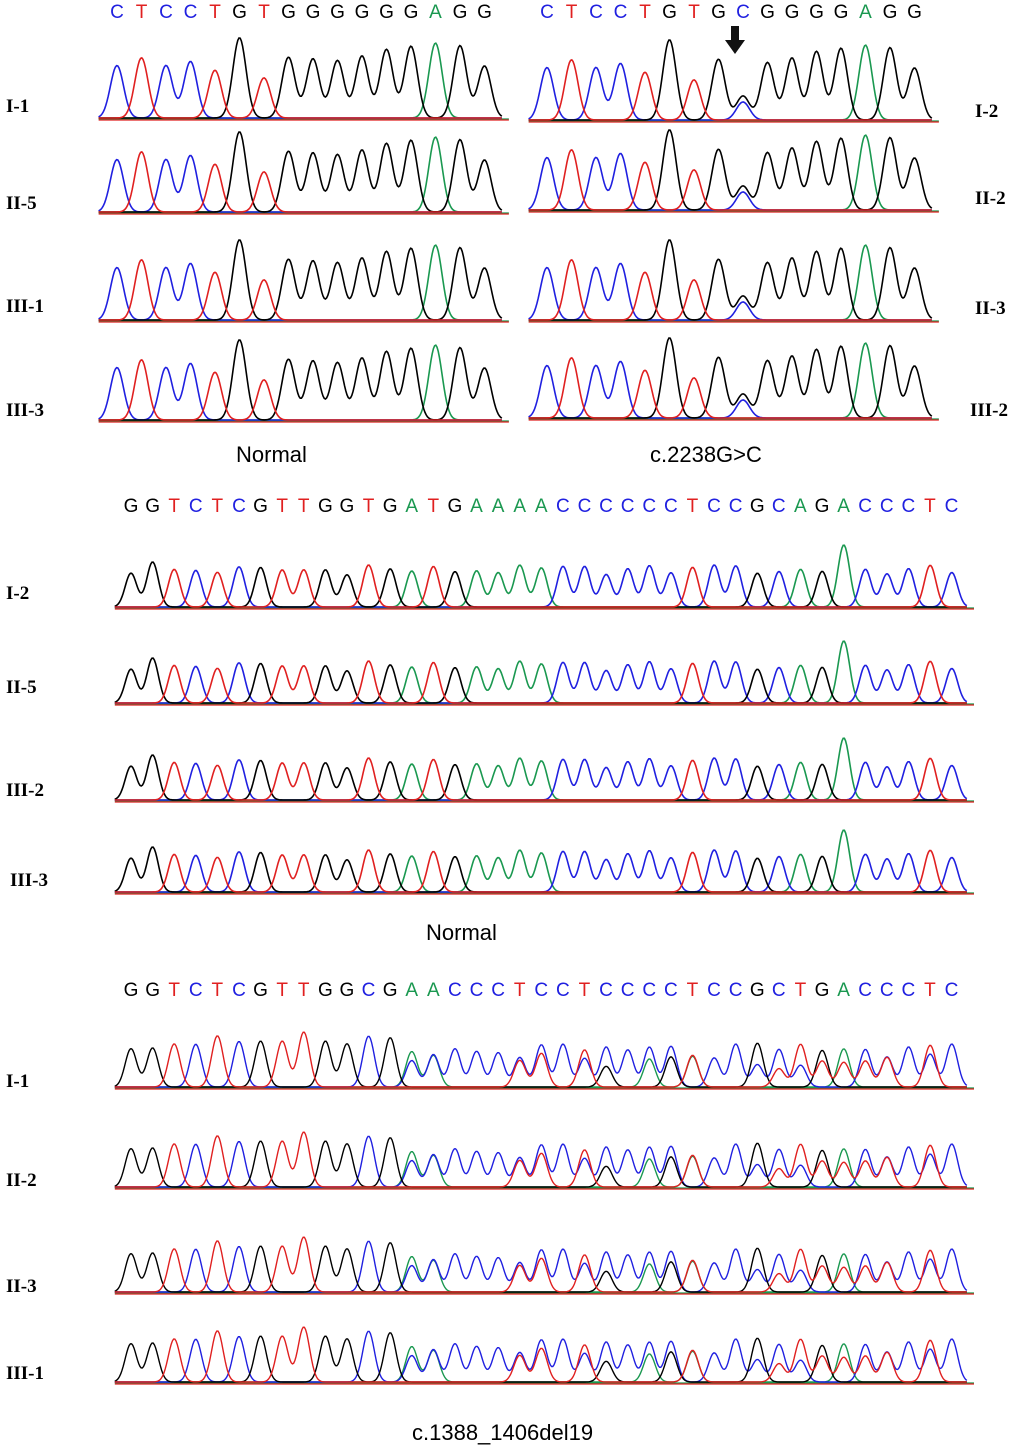  Describe the element at coordinates (18, 1081) in the screenshot. I see `panel3-label-1: I-1` at that location.